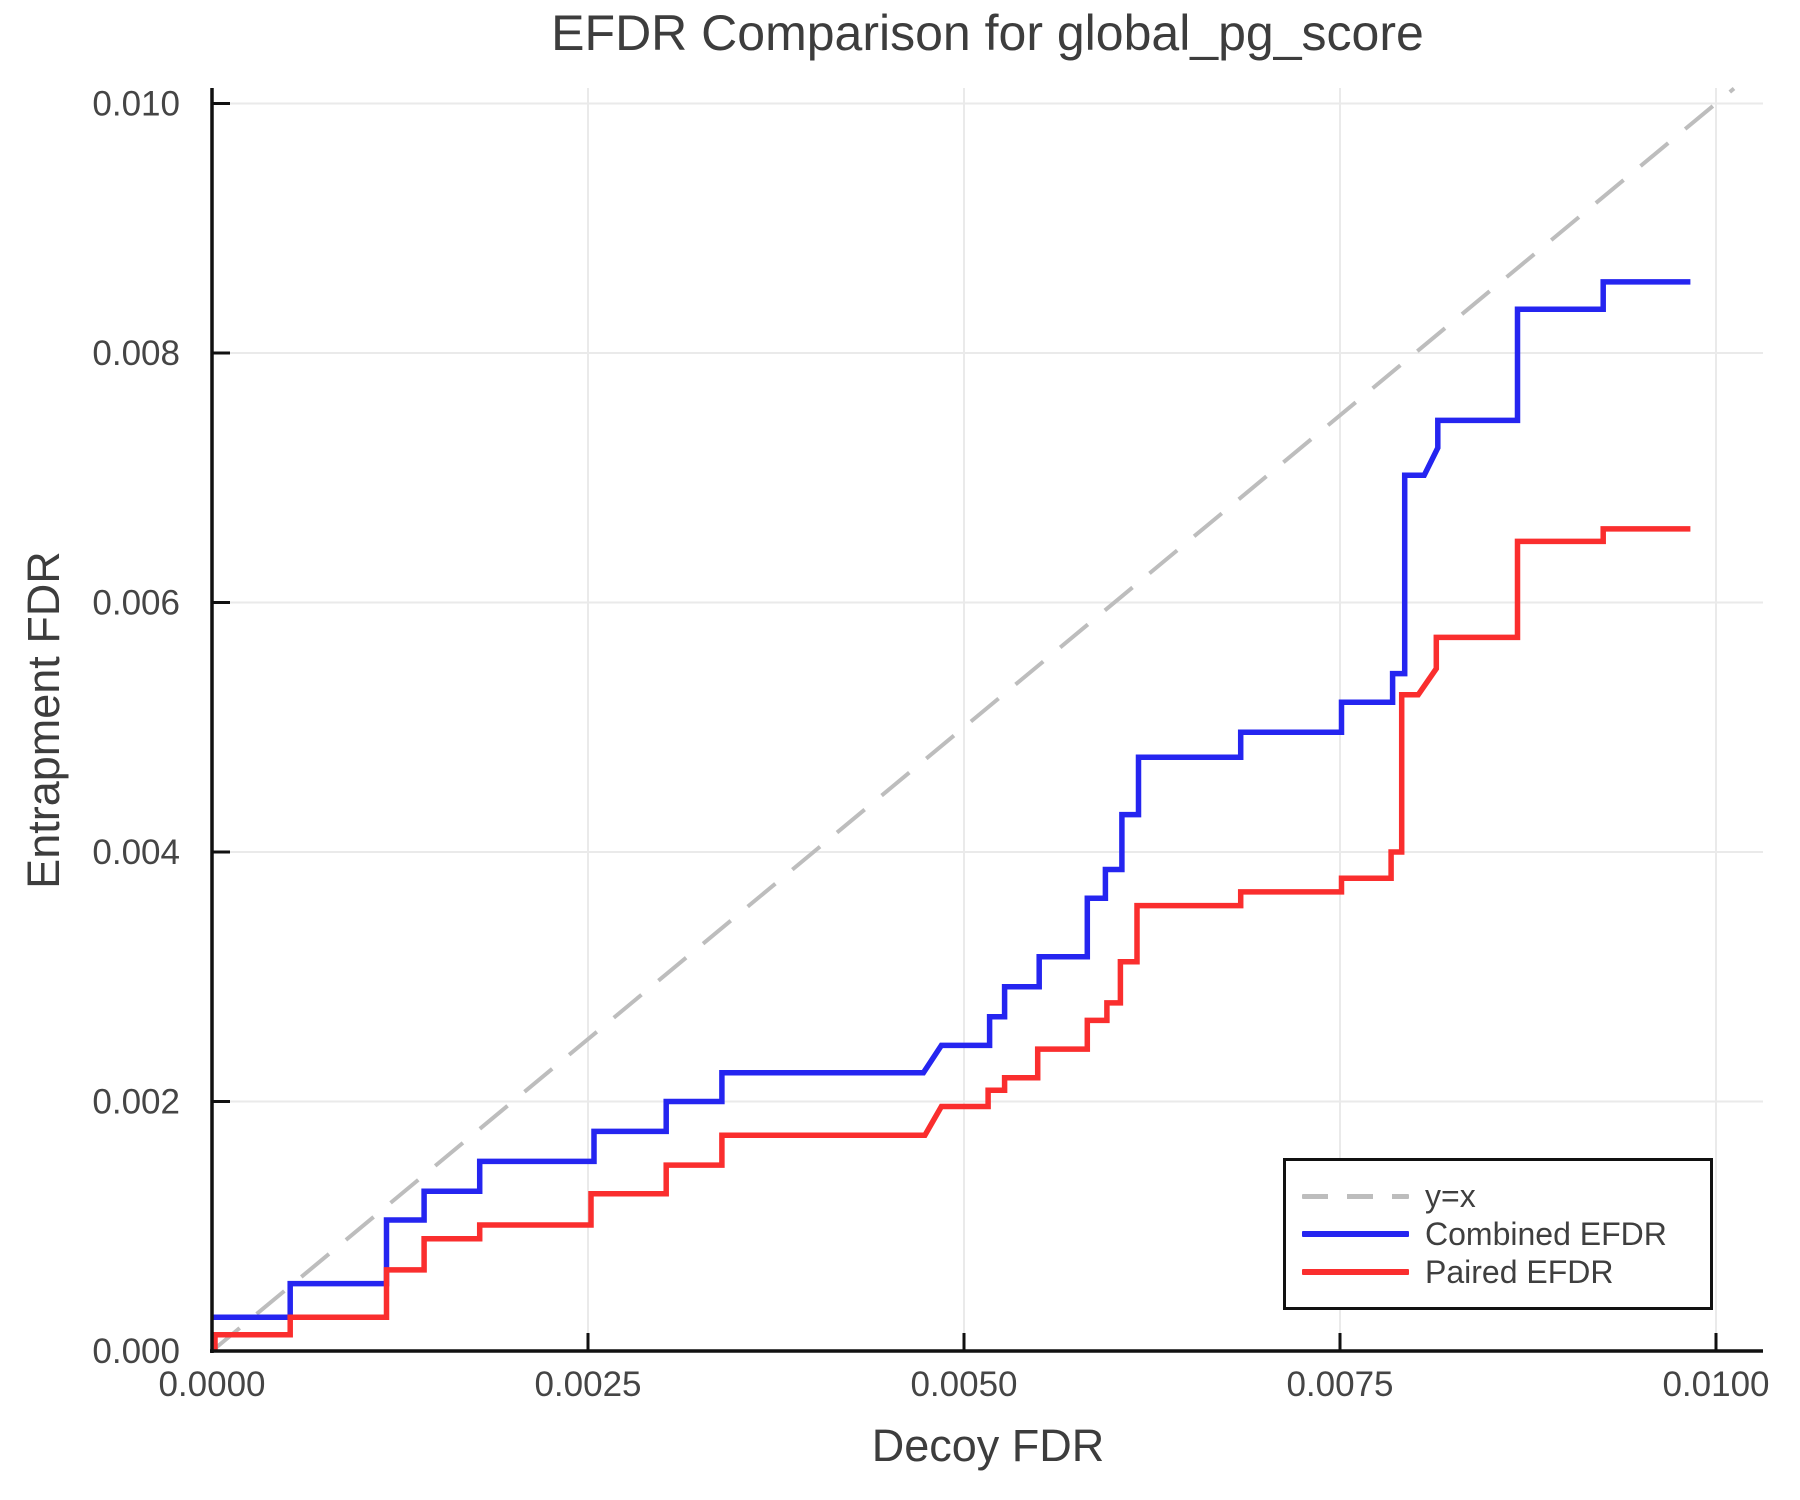 The width and height of the screenshot is (1800, 1500). I want to click on x-tick-label: 0.0075, so click(1339, 1384).